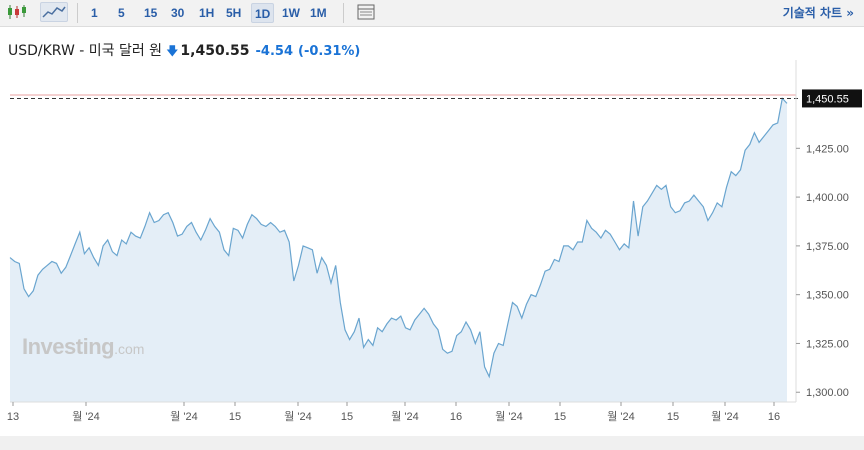 The height and width of the screenshot is (450, 864). I want to click on y-tick-label: 1,350.00, so click(827, 296).